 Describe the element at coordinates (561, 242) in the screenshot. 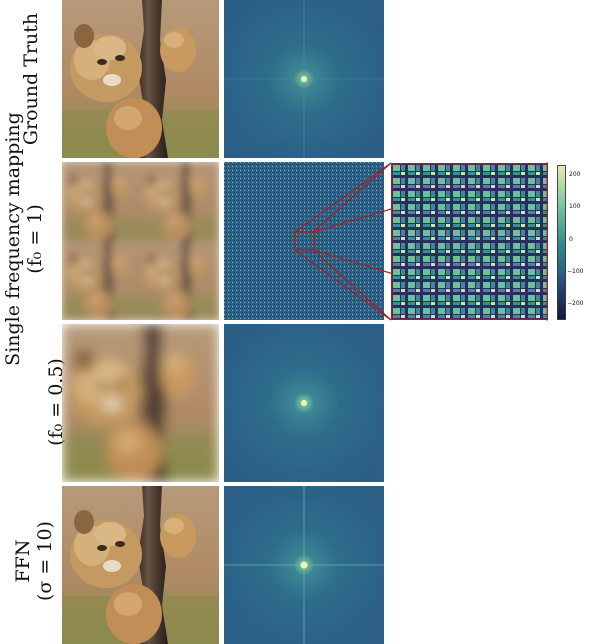

I see `colorbar` at that location.